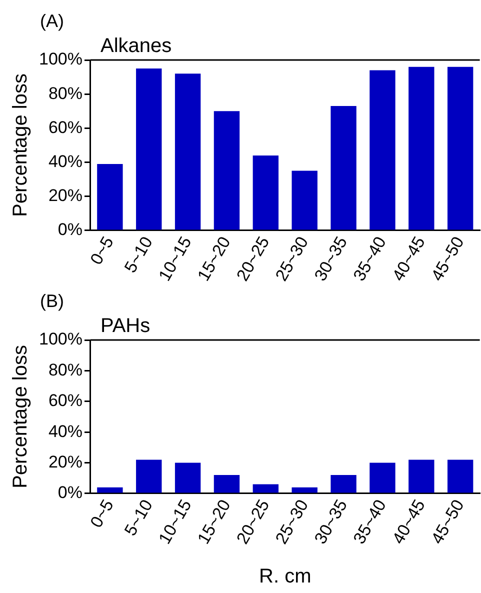  Describe the element at coordinates (136, 46) in the screenshot. I see `chart-title: Alkanes` at that location.